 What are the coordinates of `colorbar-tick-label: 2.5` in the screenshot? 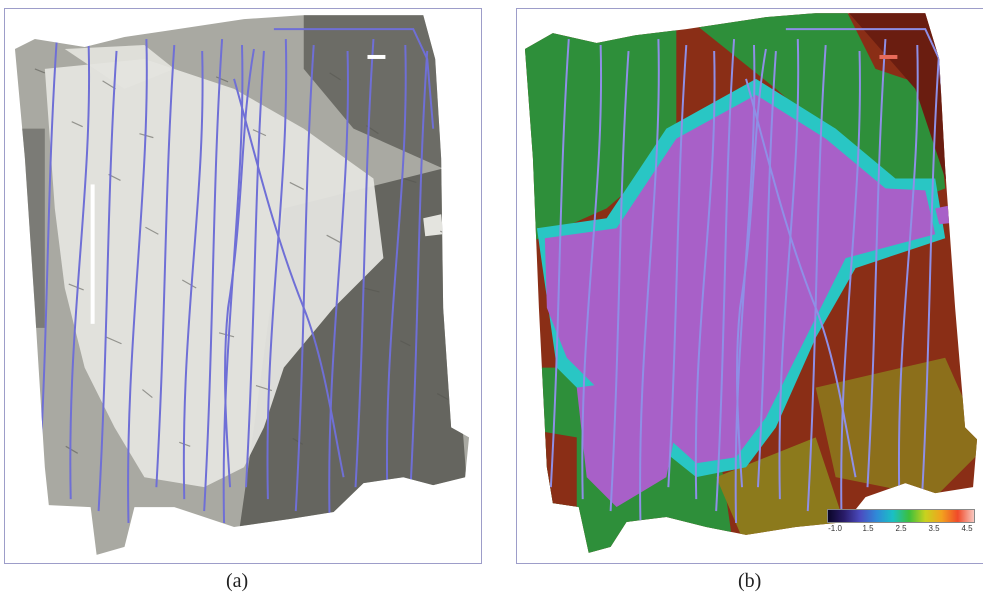 It's located at (901, 528).